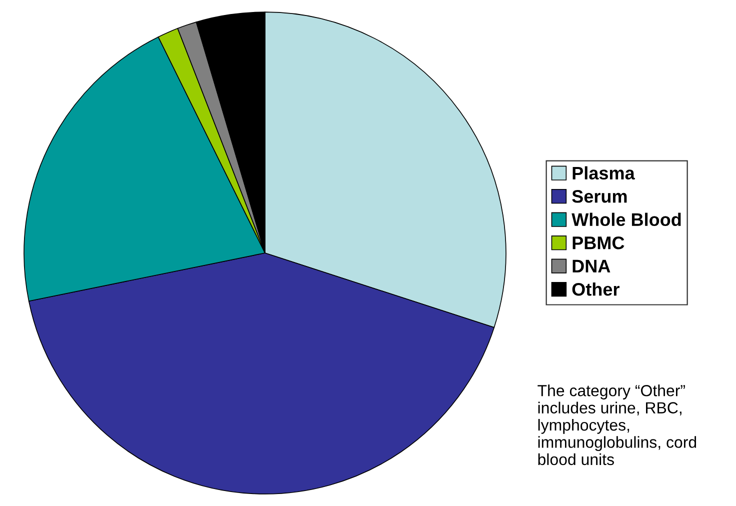 This screenshot has width=736, height=506. What do you see at coordinates (596, 289) in the screenshot?
I see `legend-label: Other` at bounding box center [596, 289].